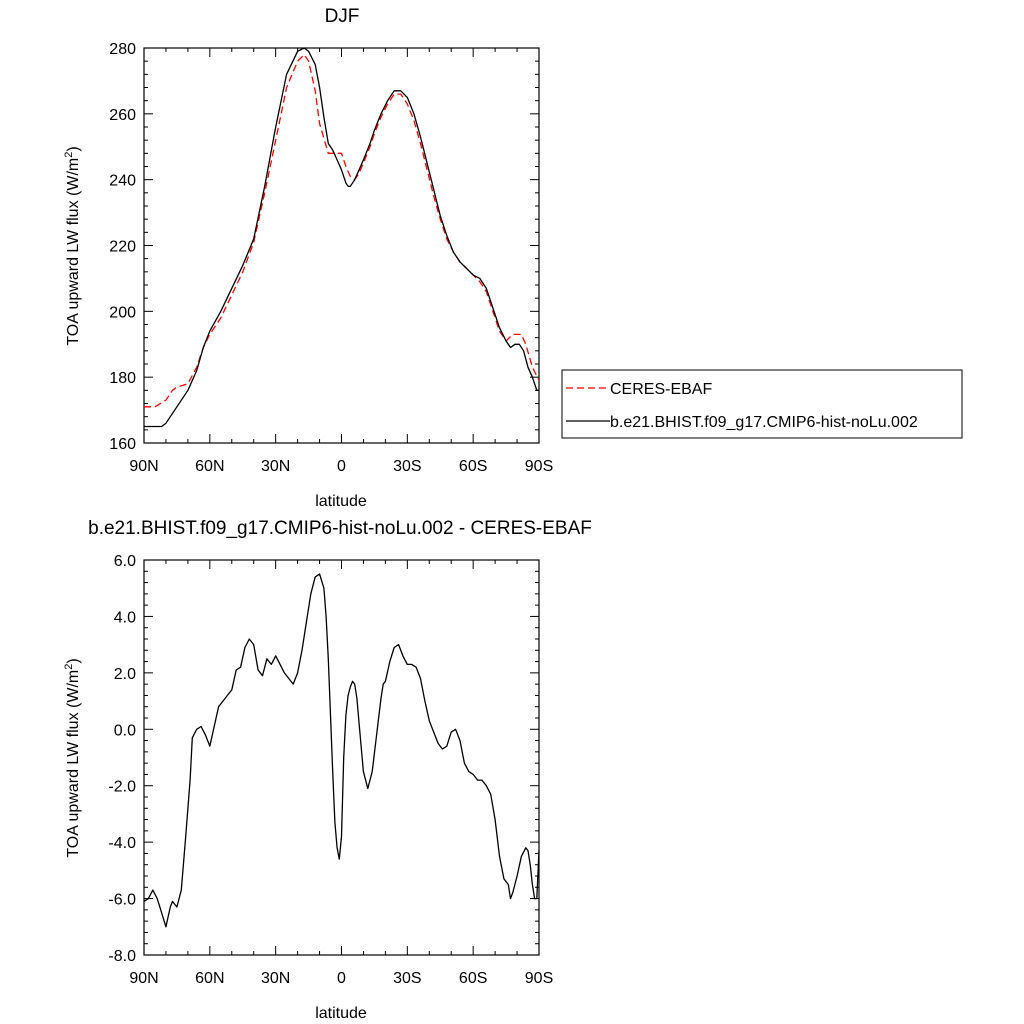 The image size is (1024, 1024). Describe the element at coordinates (125, 674) in the screenshot. I see `bottom-y-tick-label: 2.0` at that location.